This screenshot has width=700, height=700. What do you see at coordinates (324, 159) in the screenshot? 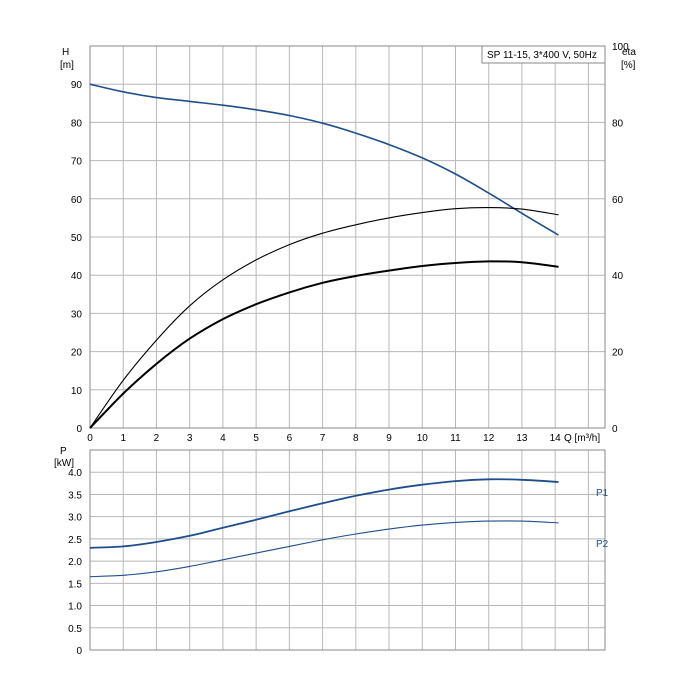
I see `h-curve` at bounding box center [324, 159].